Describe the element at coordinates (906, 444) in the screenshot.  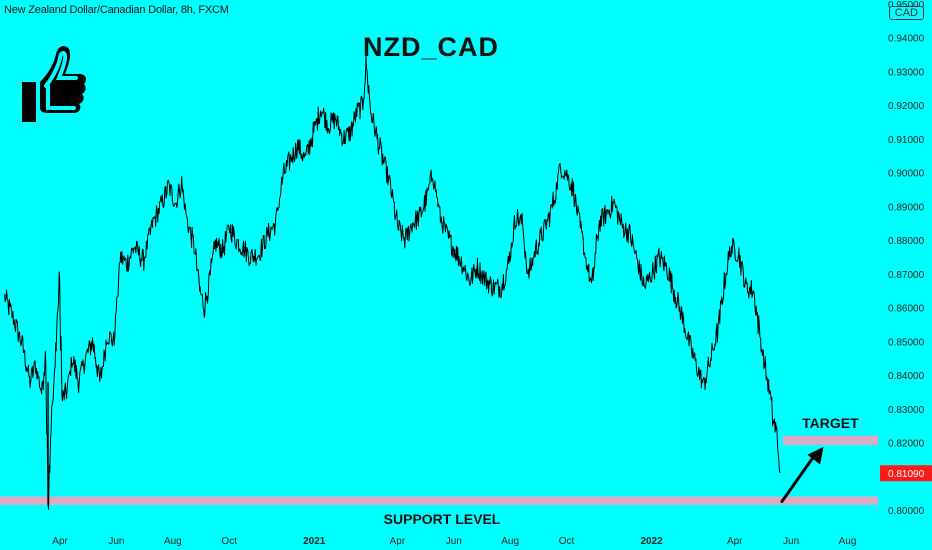
I see `y-tick-label: 0.82000` at that location.